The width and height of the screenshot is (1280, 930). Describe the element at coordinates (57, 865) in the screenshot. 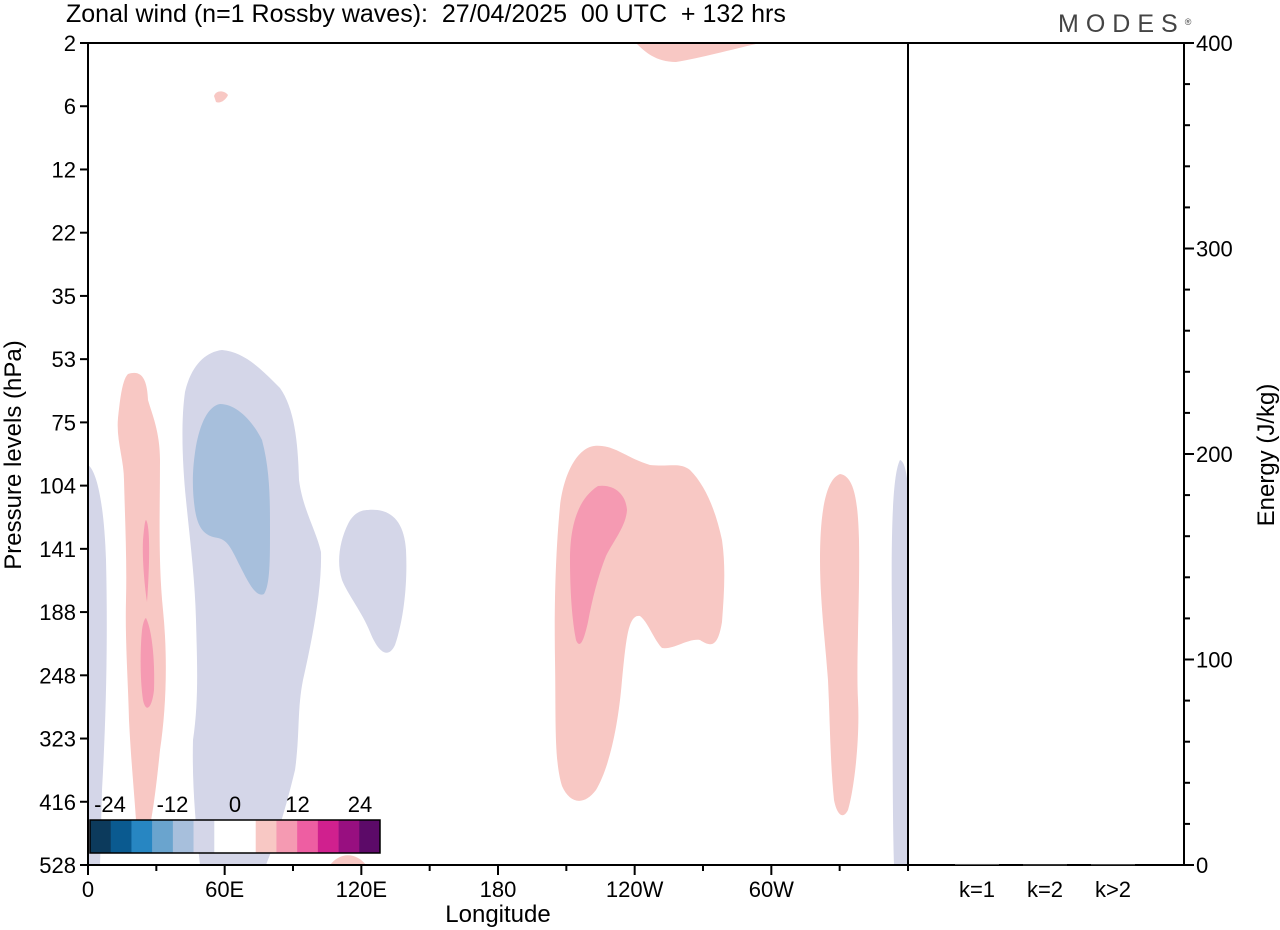

I see `pressure-tick-label: 528` at that location.